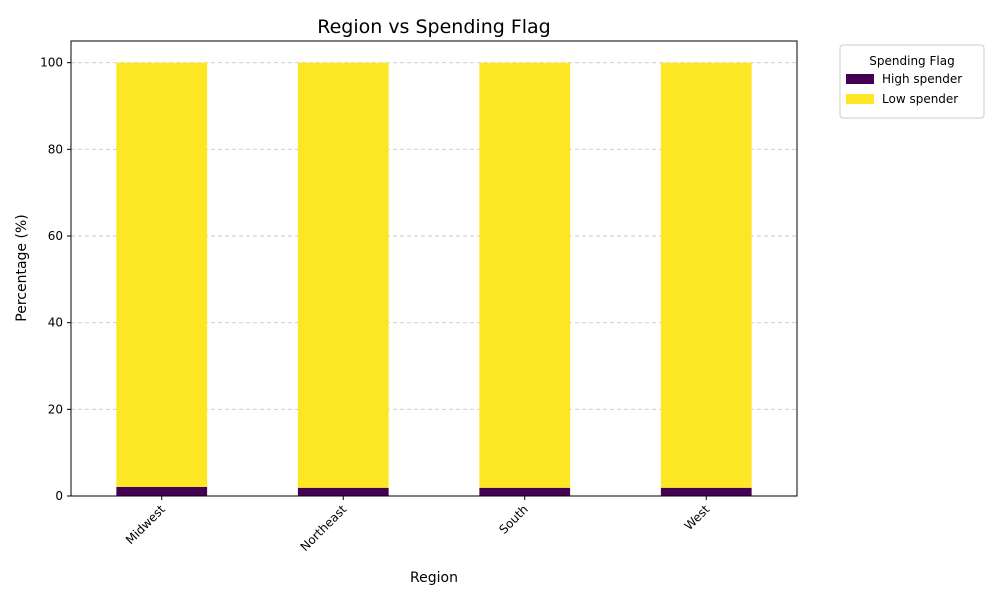  Describe the element at coordinates (55, 149) in the screenshot. I see `y-tick-label: 80` at that location.